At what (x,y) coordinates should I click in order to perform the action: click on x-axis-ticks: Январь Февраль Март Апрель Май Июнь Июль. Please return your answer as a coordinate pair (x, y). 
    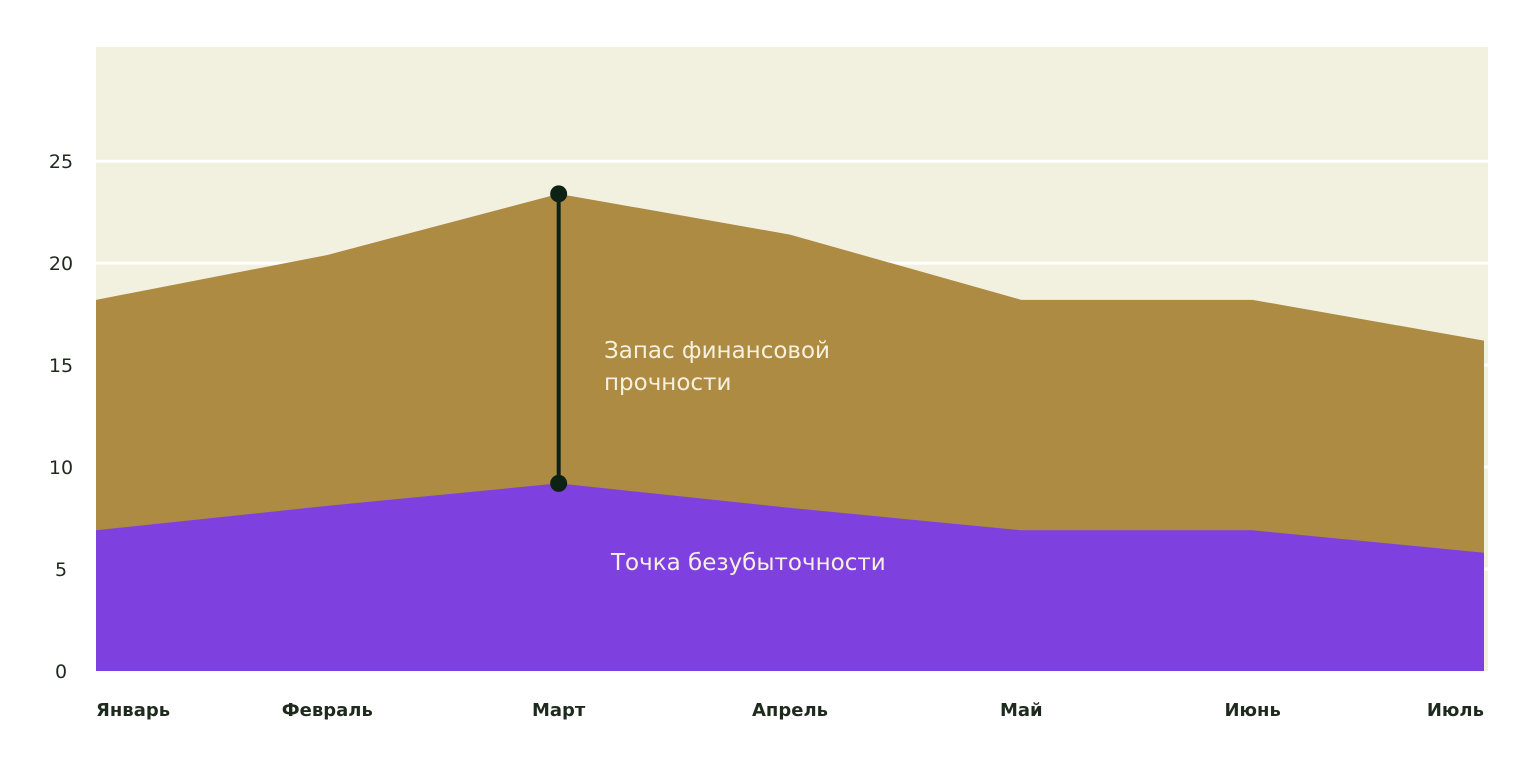
    Looking at the image, I should click on (790, 710).